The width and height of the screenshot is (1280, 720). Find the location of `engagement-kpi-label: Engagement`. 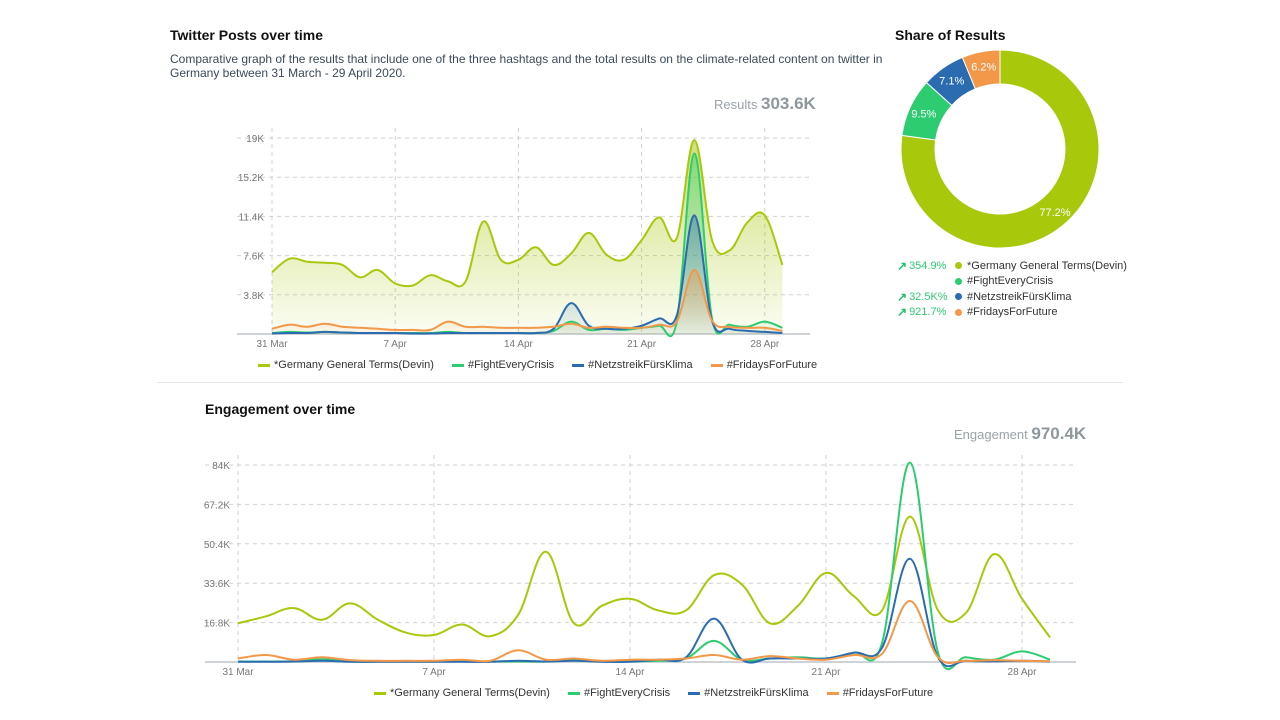

engagement-kpi-label: Engagement is located at coordinates (991, 434).